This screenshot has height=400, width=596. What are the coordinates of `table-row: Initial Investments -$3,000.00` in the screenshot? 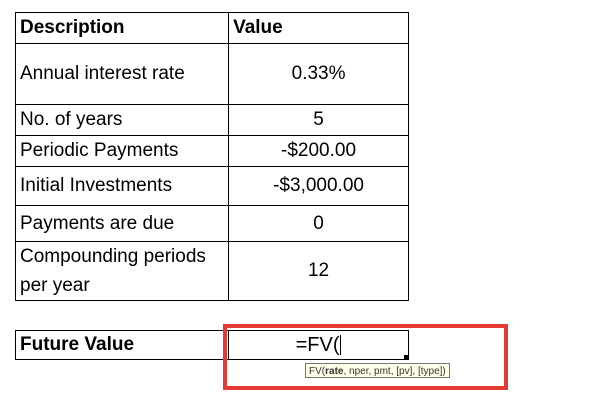 It's located at (211, 186).